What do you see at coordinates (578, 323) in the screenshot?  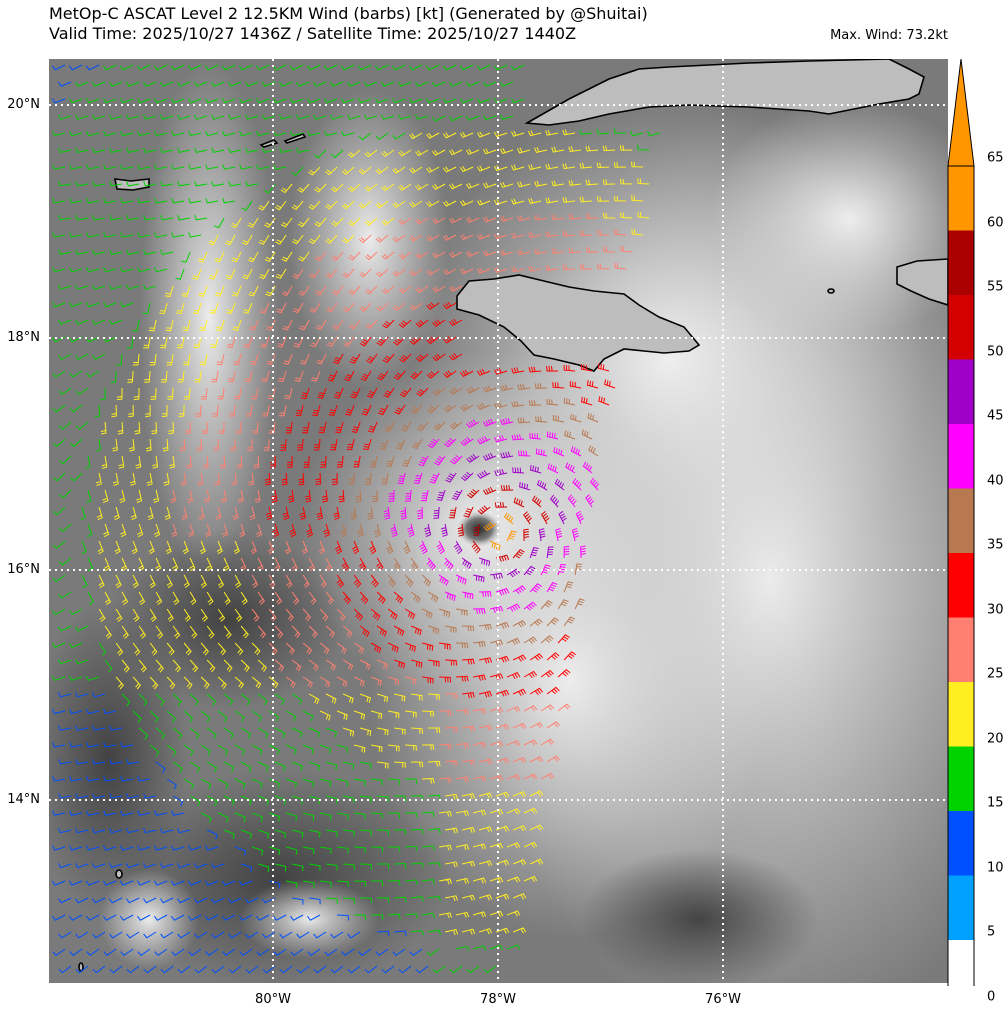 I see `jamaica-coast` at bounding box center [578, 323].